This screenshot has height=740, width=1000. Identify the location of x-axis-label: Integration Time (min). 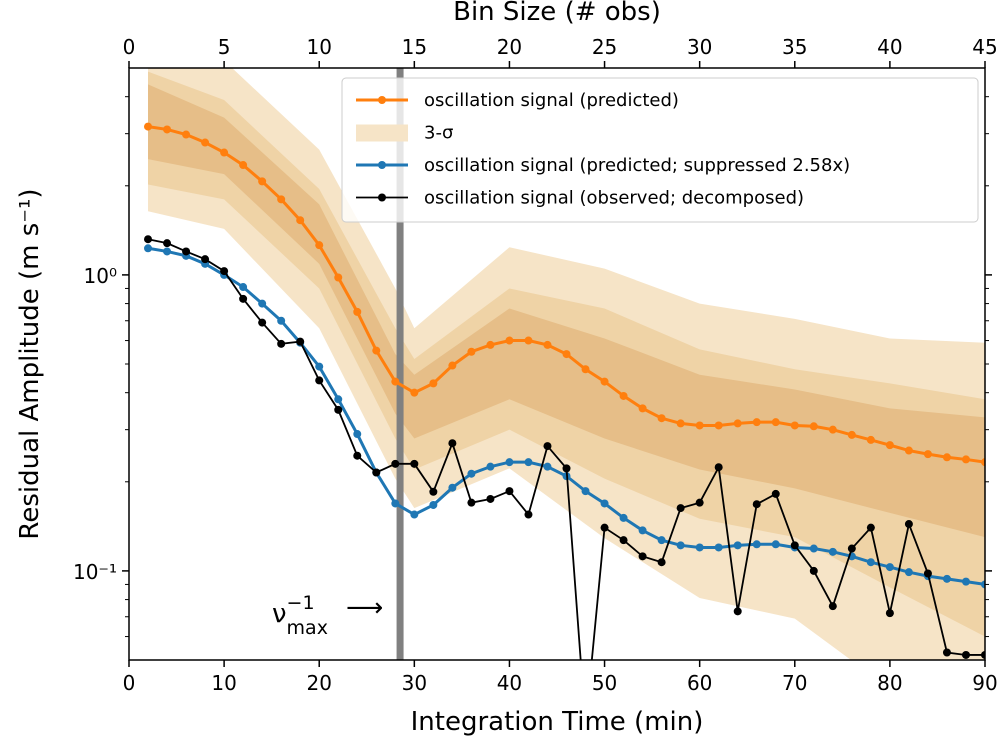
(557, 722).